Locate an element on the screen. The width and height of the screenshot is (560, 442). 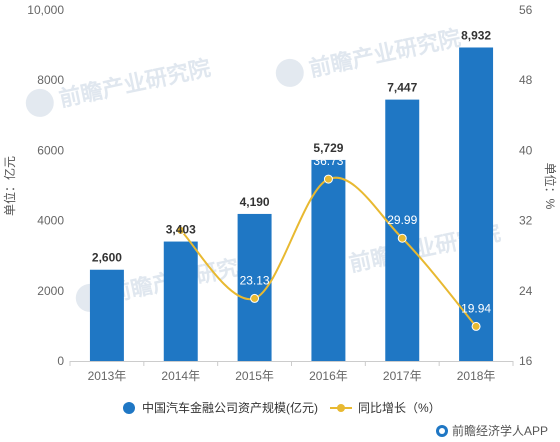
legend-bar-label: 中国汽车金融公司资产规模(亿元) is located at coordinates (230, 407).